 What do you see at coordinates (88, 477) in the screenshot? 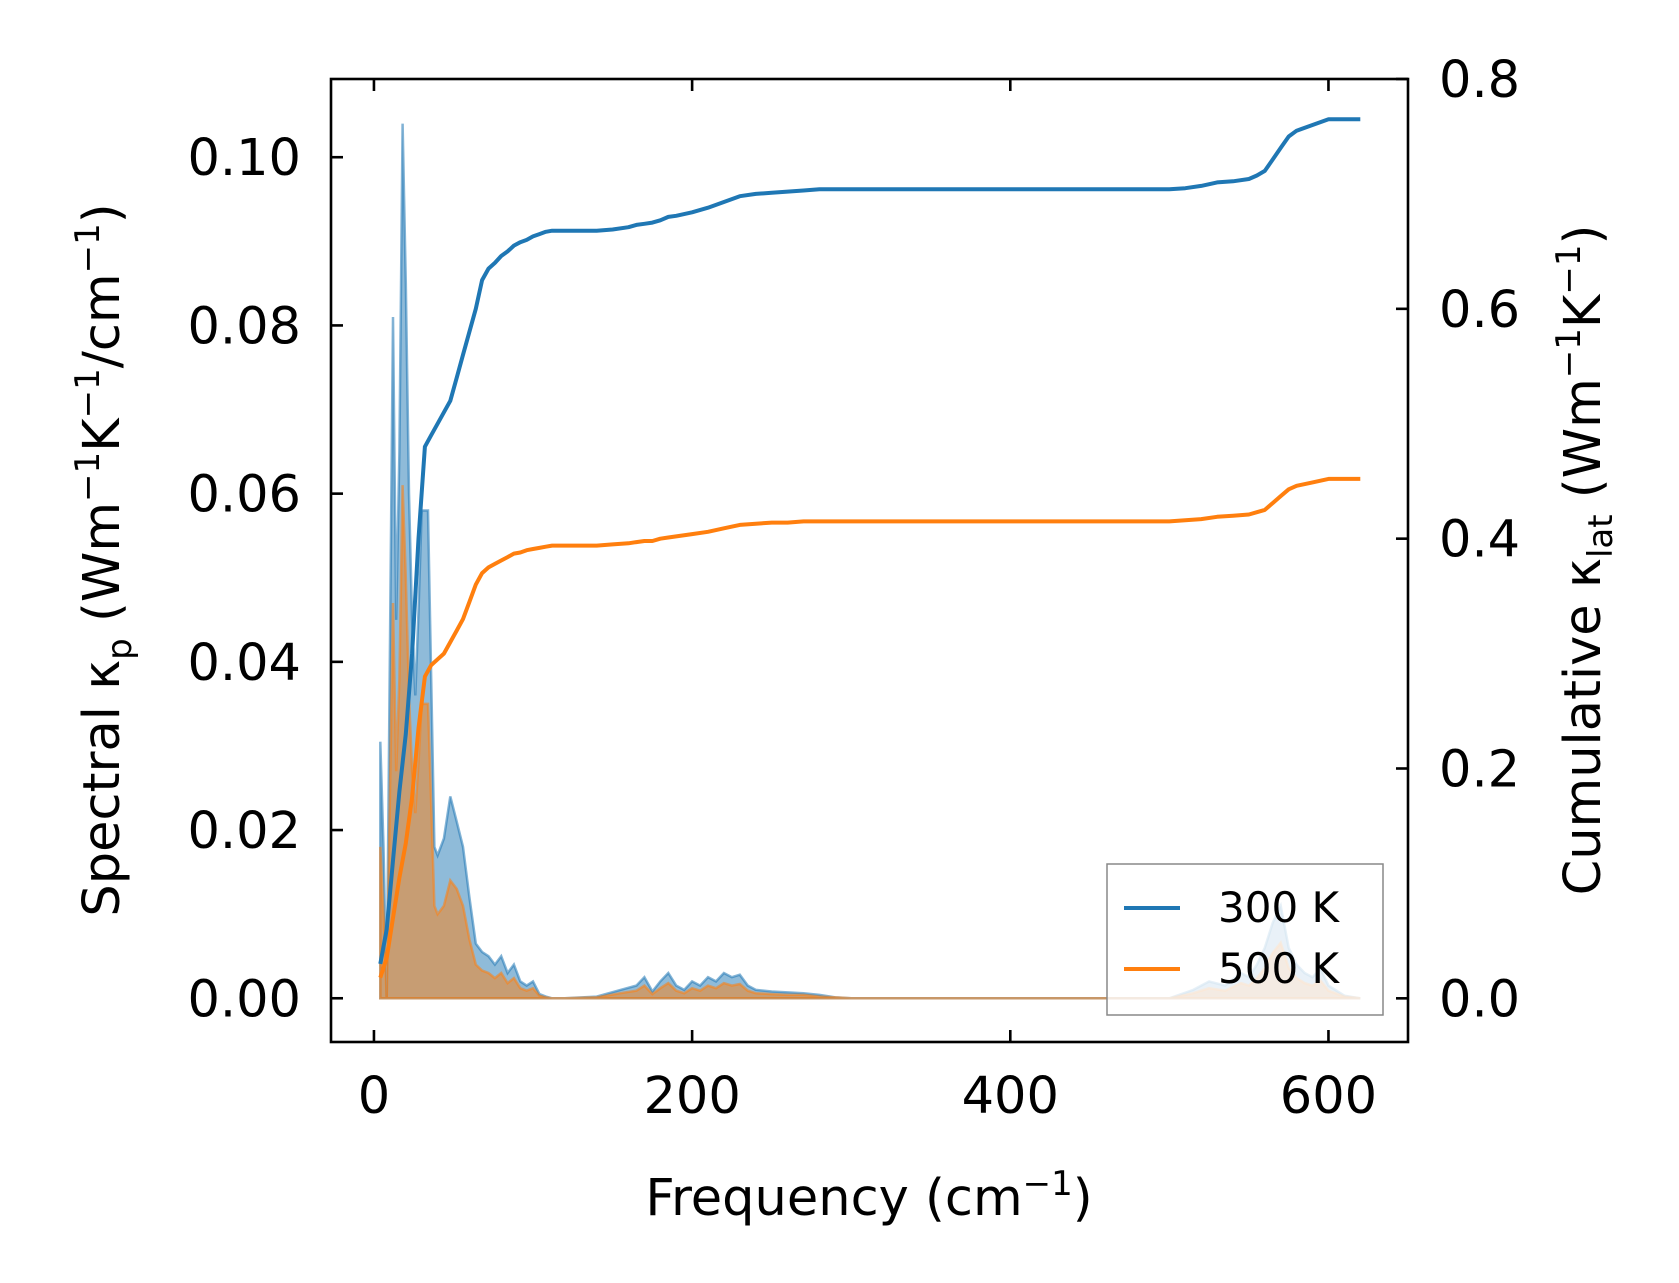
I see `y-left-label-sup1: −1` at bounding box center [88, 477].